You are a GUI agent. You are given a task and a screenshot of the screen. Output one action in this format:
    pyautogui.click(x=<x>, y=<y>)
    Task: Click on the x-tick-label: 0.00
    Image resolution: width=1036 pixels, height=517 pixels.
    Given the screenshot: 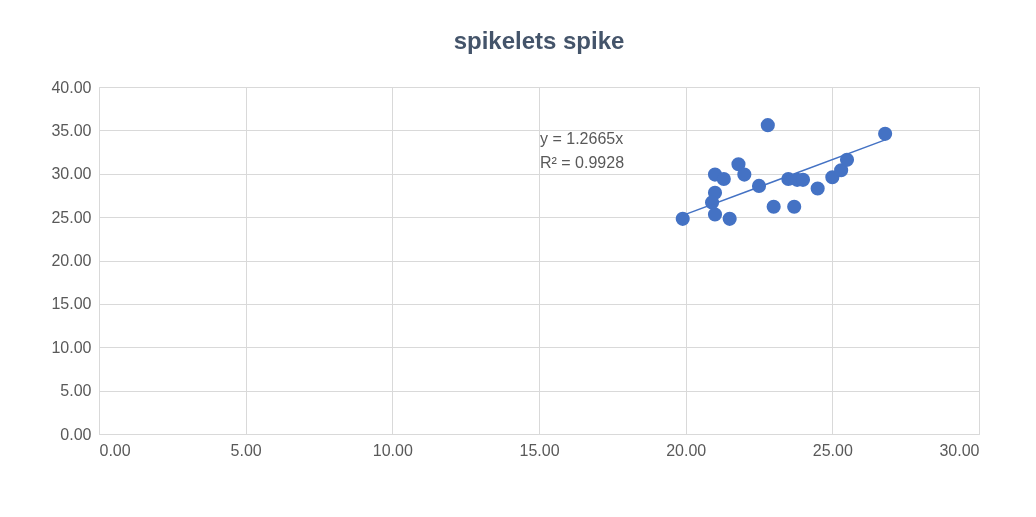 What is the action you would take?
    pyautogui.click(x=115, y=450)
    